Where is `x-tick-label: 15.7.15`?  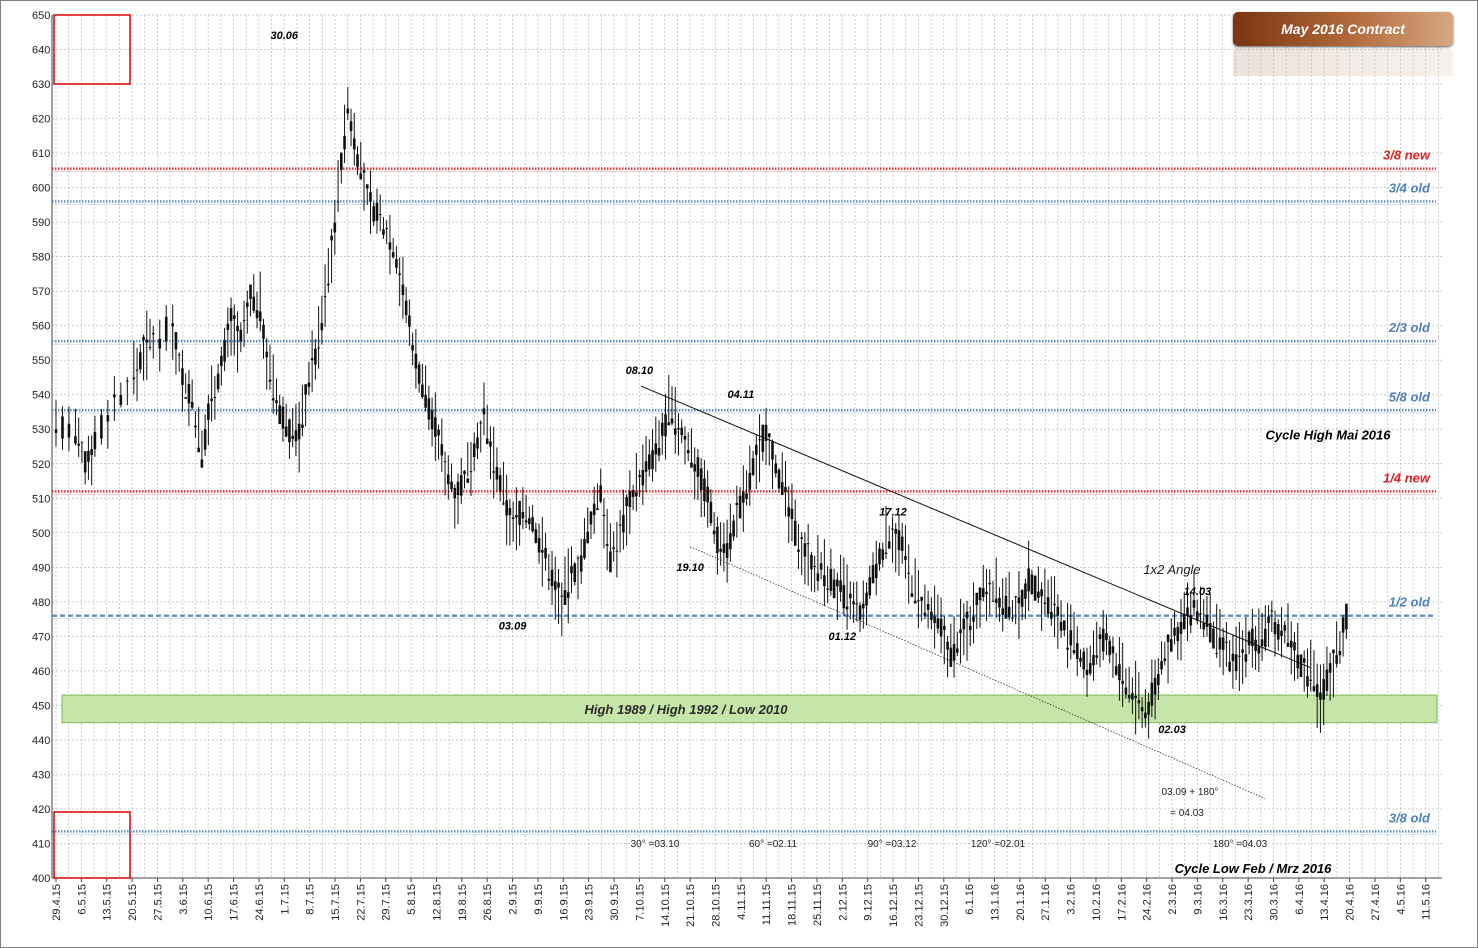 x-tick-label: 15.7.15 is located at coordinates (336, 902).